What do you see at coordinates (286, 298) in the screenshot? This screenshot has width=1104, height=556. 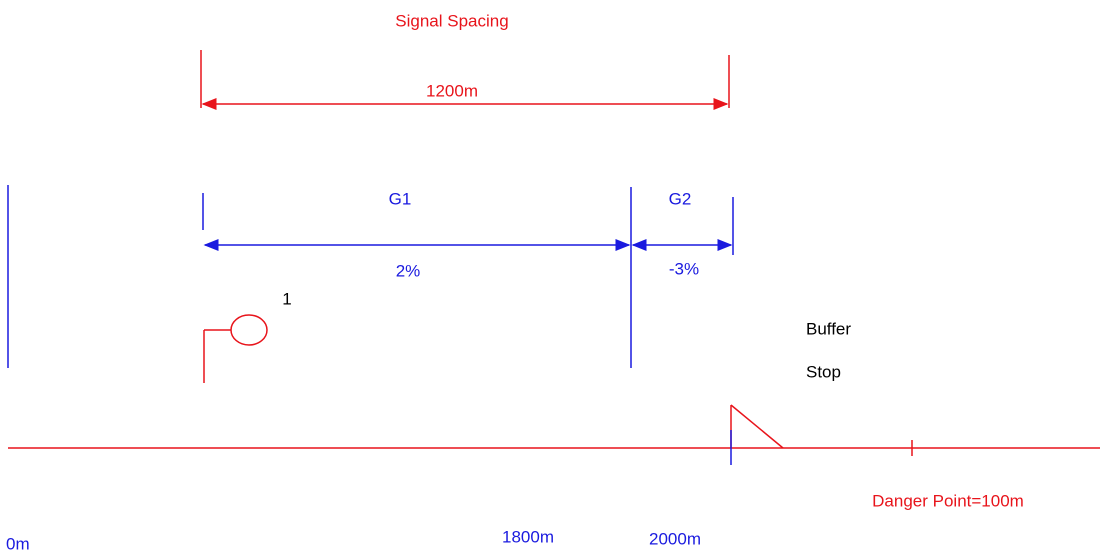 I see `signal-label: 1` at bounding box center [286, 298].